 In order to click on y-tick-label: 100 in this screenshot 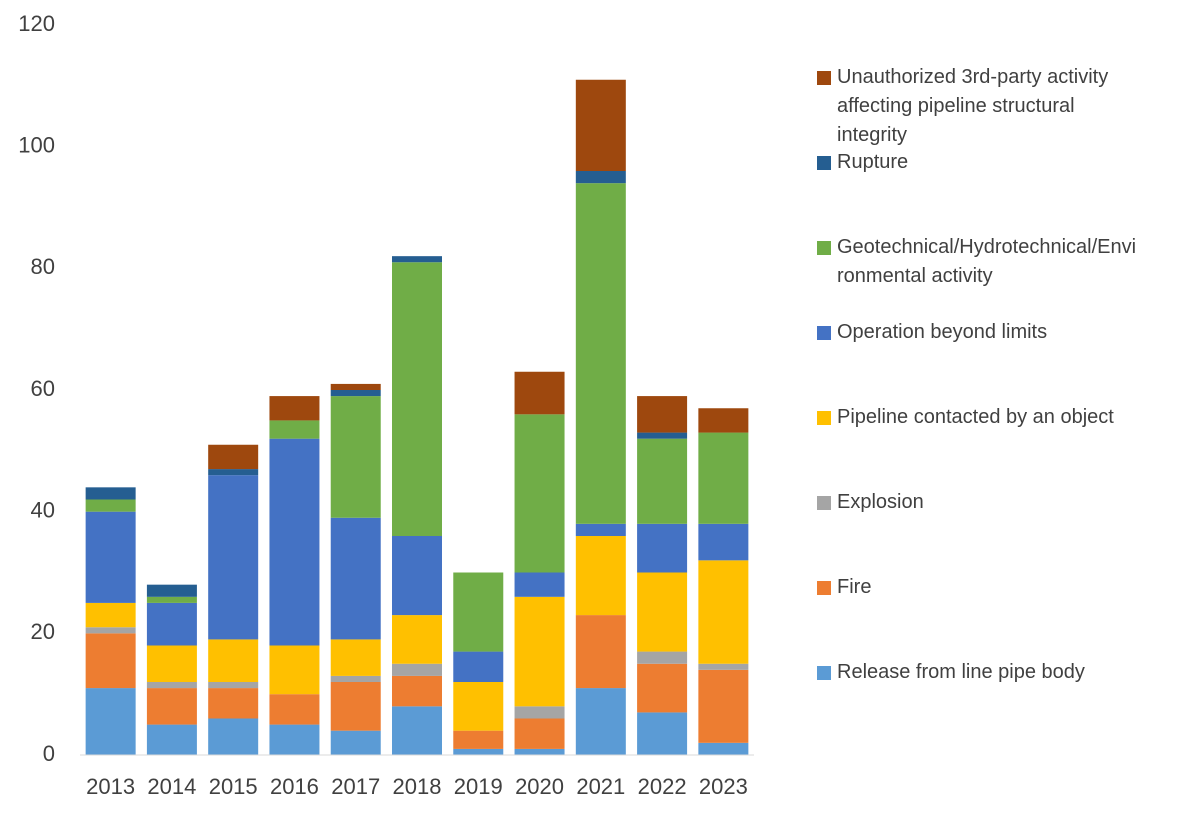, I will do `click(36, 144)`.